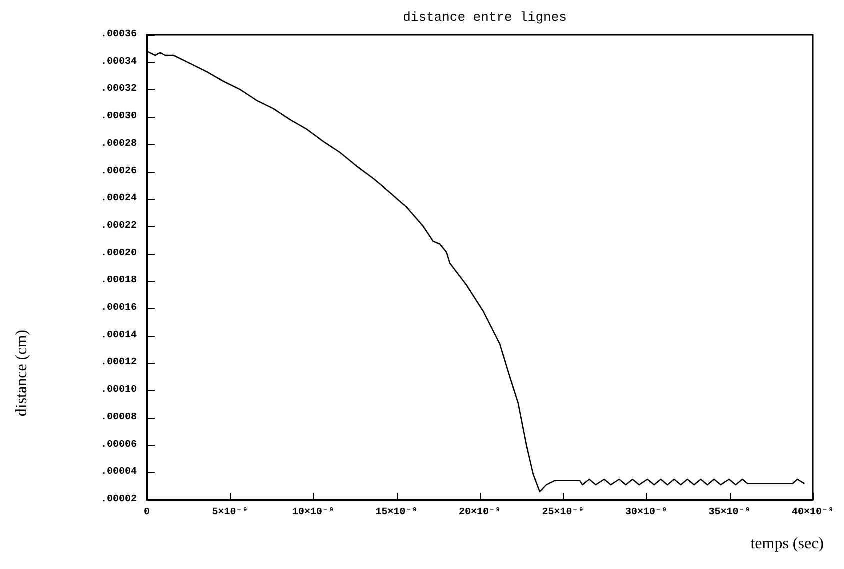 The width and height of the screenshot is (844, 569). I want to click on x-tick-label: 40×10⁻⁹, so click(813, 513).